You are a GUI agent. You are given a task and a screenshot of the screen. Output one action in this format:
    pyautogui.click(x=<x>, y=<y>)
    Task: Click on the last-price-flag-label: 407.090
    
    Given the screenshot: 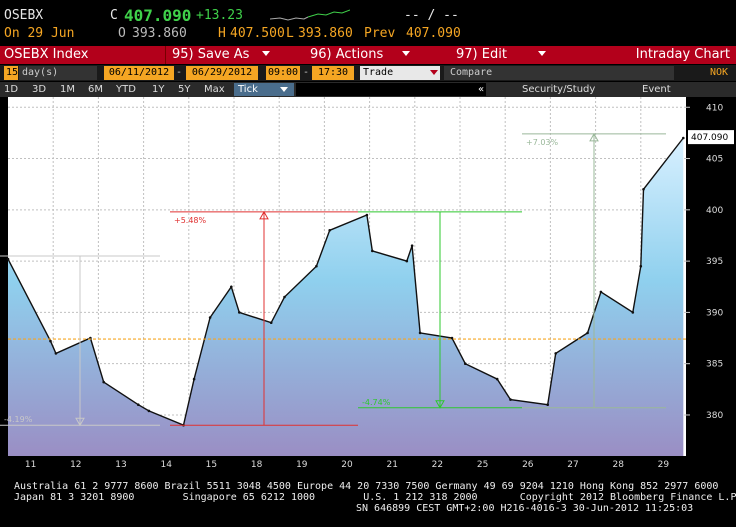 What is the action you would take?
    pyautogui.click(x=709, y=138)
    